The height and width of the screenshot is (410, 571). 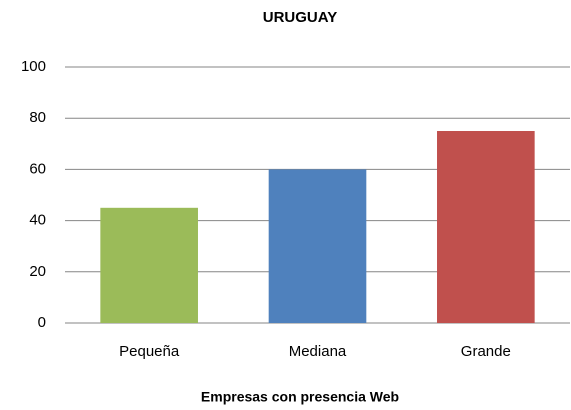 I want to click on y-tick-label: 100, so click(x=33, y=66).